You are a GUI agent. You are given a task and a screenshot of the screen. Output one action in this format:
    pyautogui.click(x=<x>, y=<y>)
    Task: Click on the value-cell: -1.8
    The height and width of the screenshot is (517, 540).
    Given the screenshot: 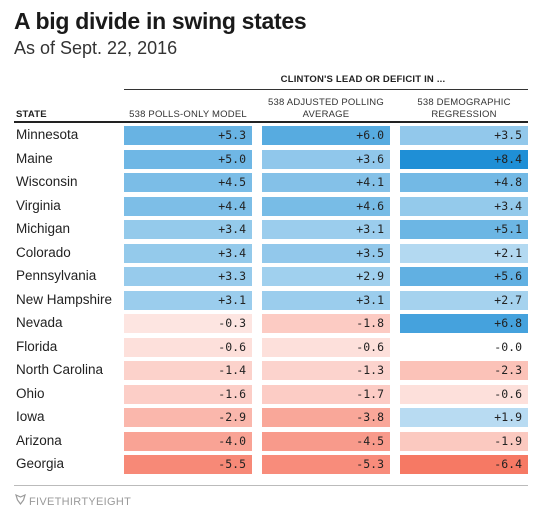 What is the action you would take?
    pyautogui.click(x=326, y=323)
    